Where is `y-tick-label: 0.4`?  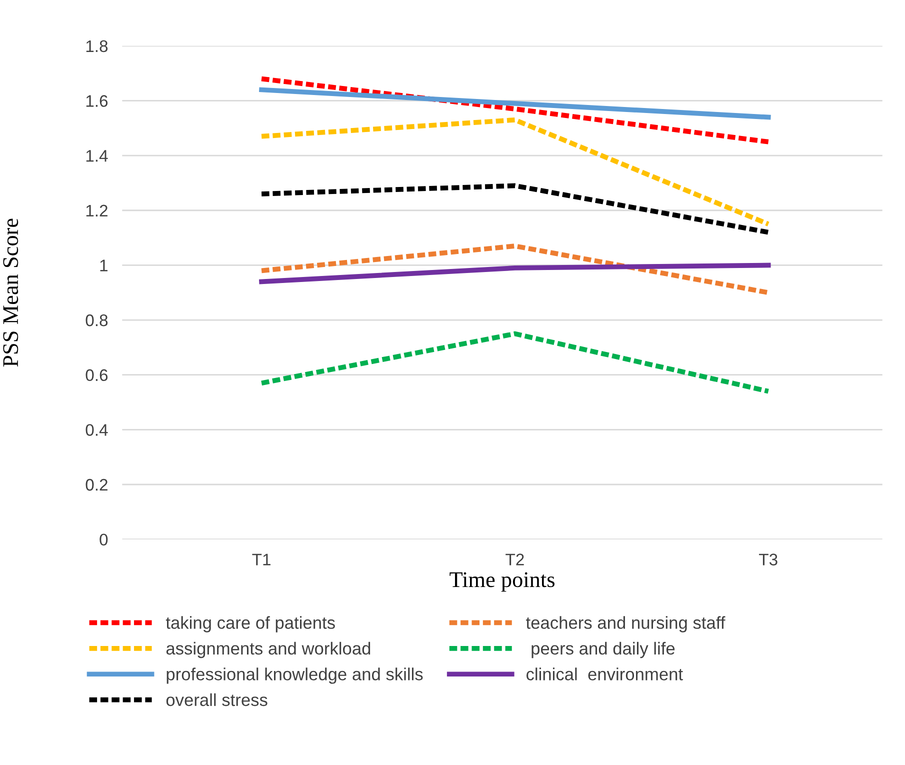
y-tick-label: 0.4 is located at coordinates (97, 430).